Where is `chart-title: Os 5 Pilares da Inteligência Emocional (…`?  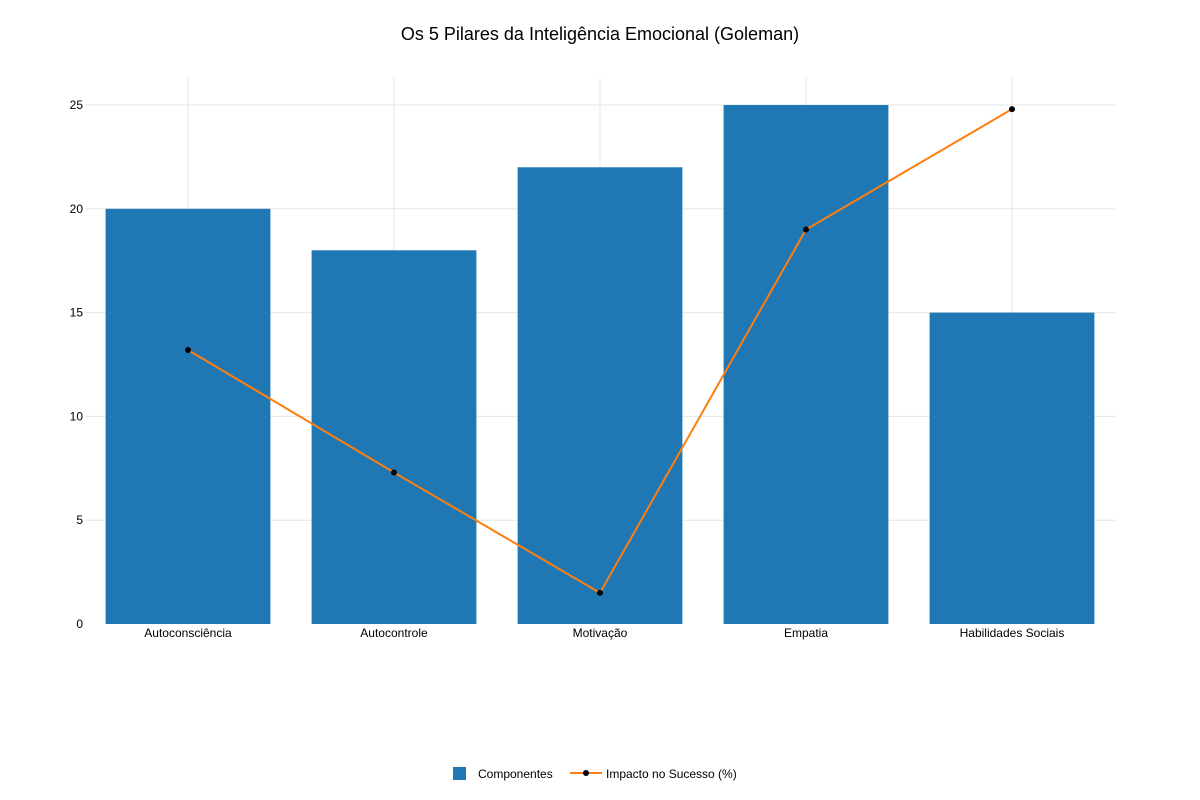
chart-title: Os 5 Pilares da Inteligência Emocional (… is located at coordinates (600, 34).